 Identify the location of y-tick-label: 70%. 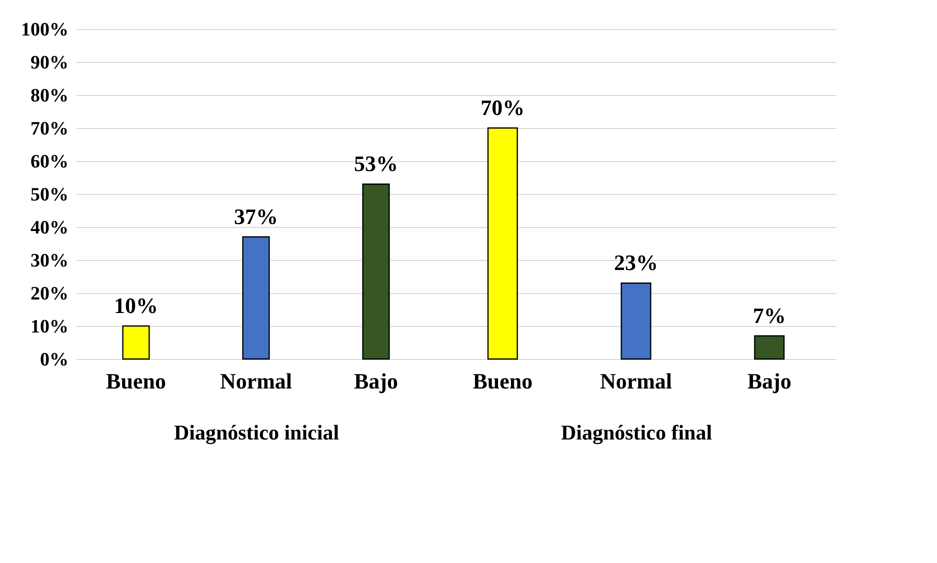
(49, 129).